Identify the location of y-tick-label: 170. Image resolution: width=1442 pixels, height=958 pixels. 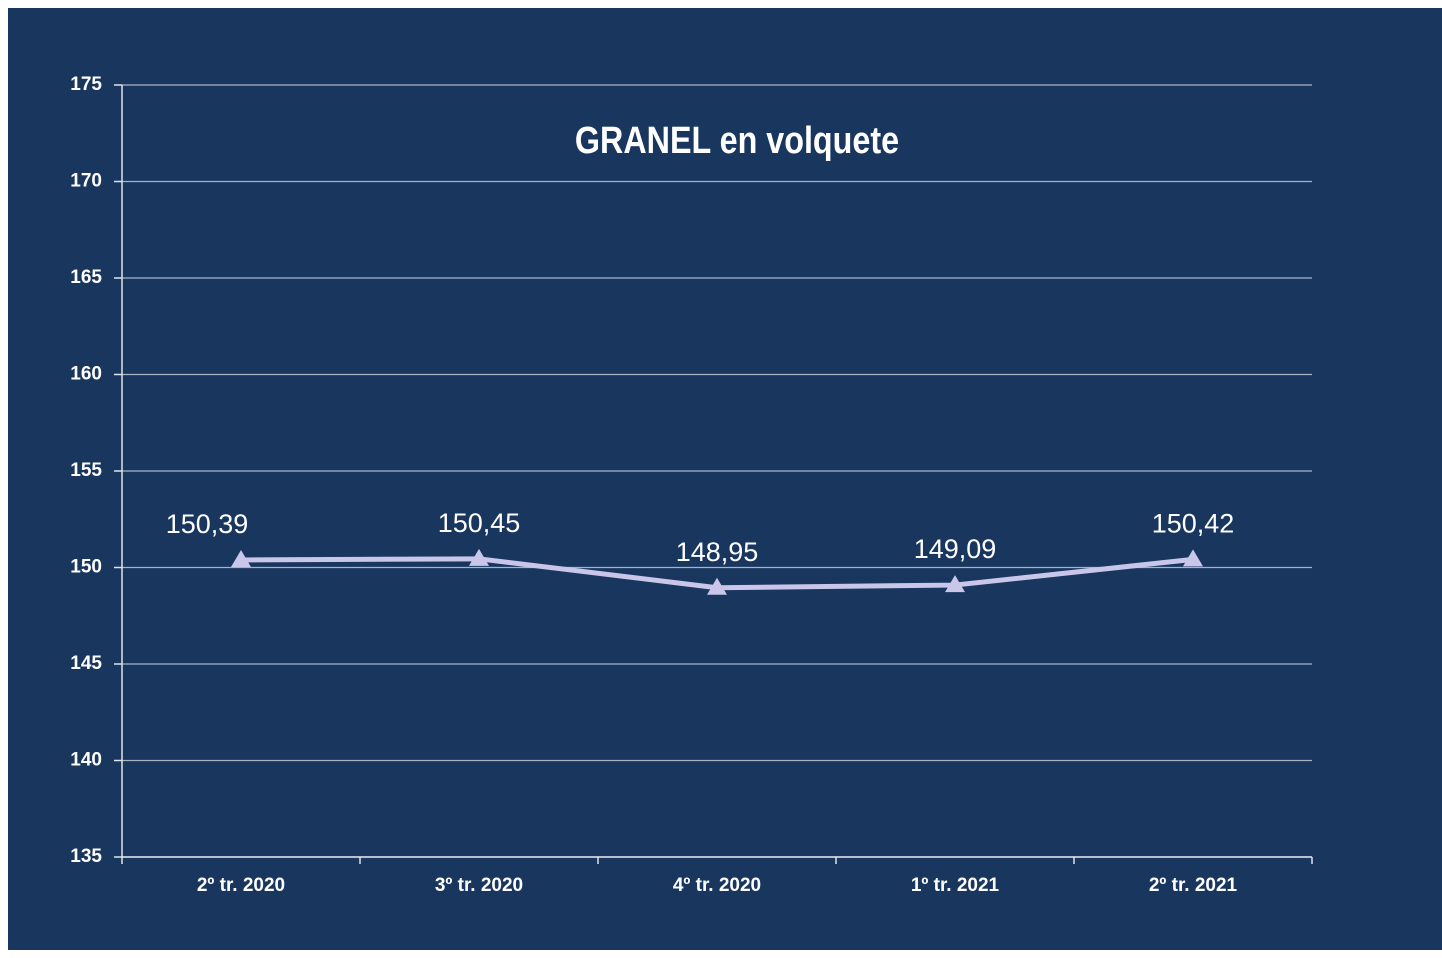
(86, 181).